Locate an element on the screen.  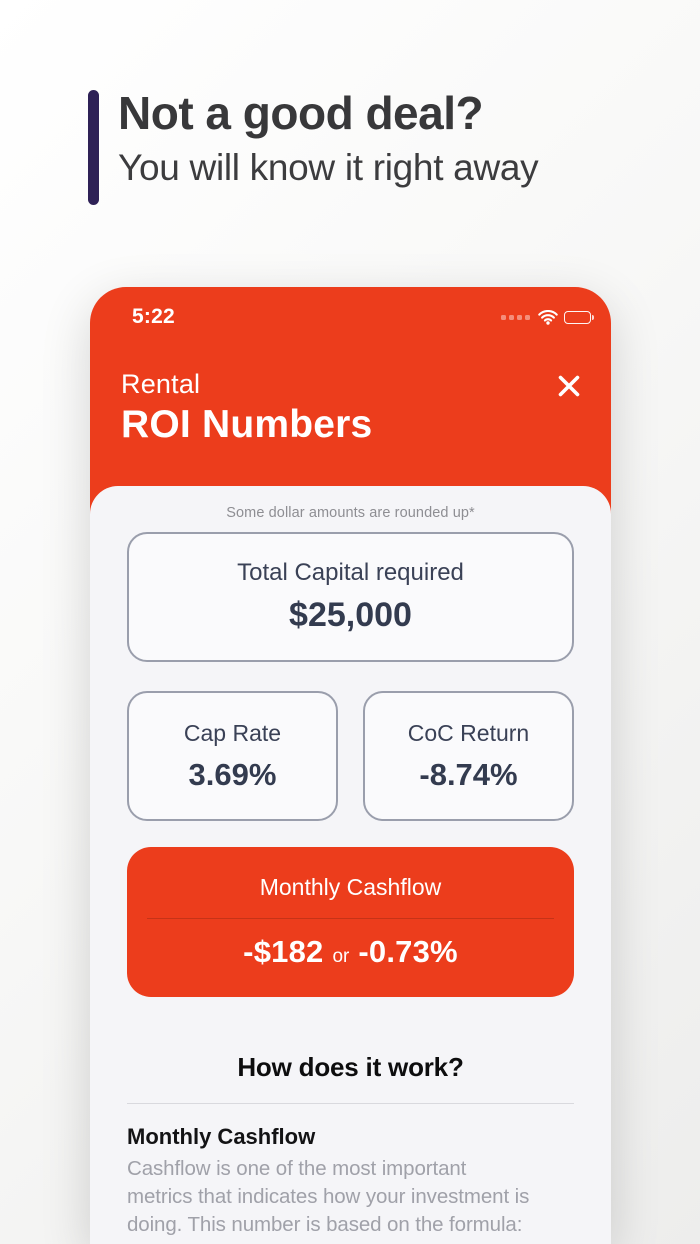
status-time: 5:22 is located at coordinates (153, 316).